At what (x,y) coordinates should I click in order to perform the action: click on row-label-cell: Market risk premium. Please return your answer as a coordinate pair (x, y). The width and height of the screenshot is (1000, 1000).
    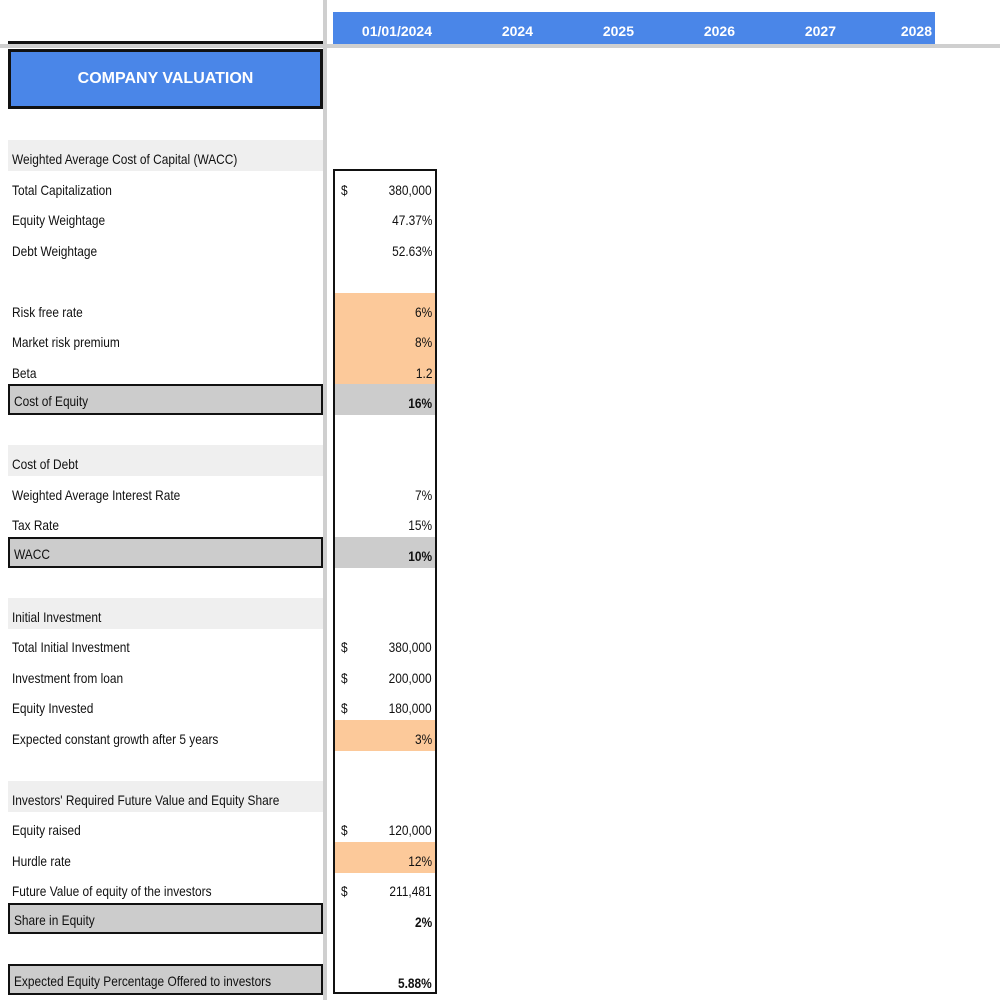
    Looking at the image, I should click on (165, 338).